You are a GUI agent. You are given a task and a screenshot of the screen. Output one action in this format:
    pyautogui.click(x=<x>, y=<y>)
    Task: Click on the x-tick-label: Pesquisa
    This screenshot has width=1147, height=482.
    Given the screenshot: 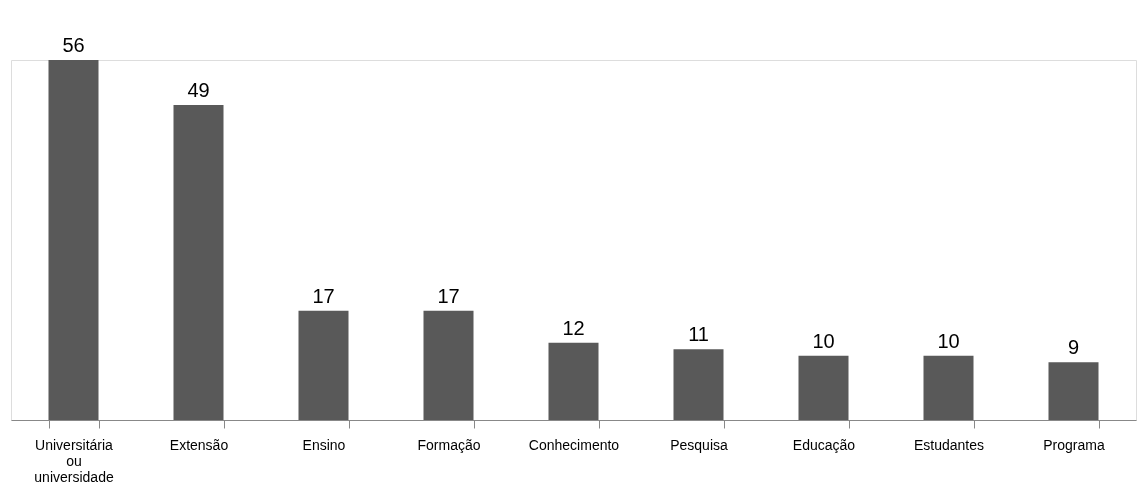 What is the action you would take?
    pyautogui.click(x=699, y=444)
    